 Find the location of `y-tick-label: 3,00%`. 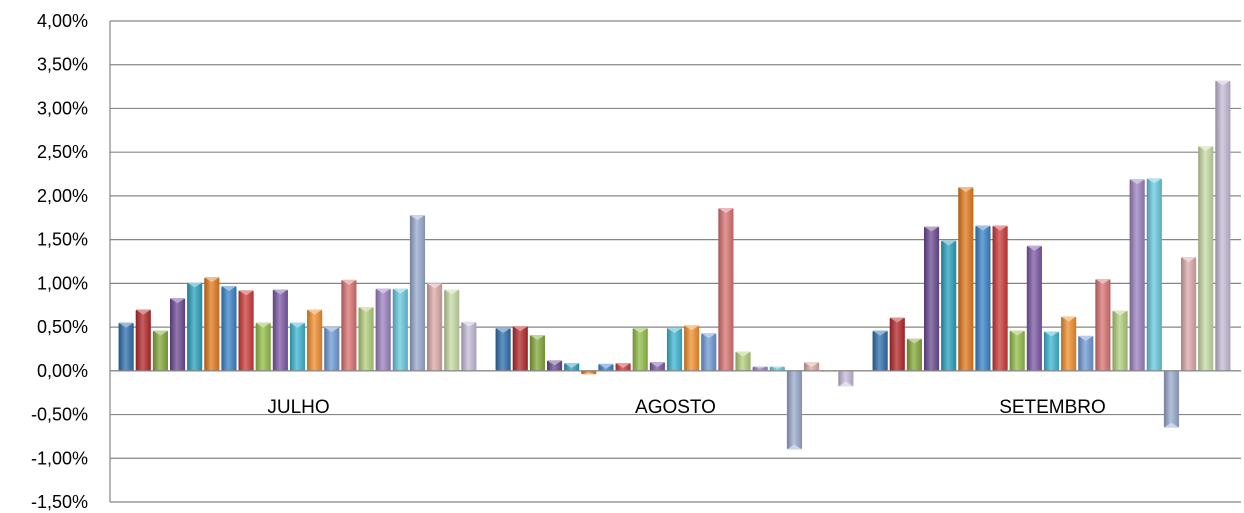

y-tick-label: 3,00% is located at coordinates (62, 108).